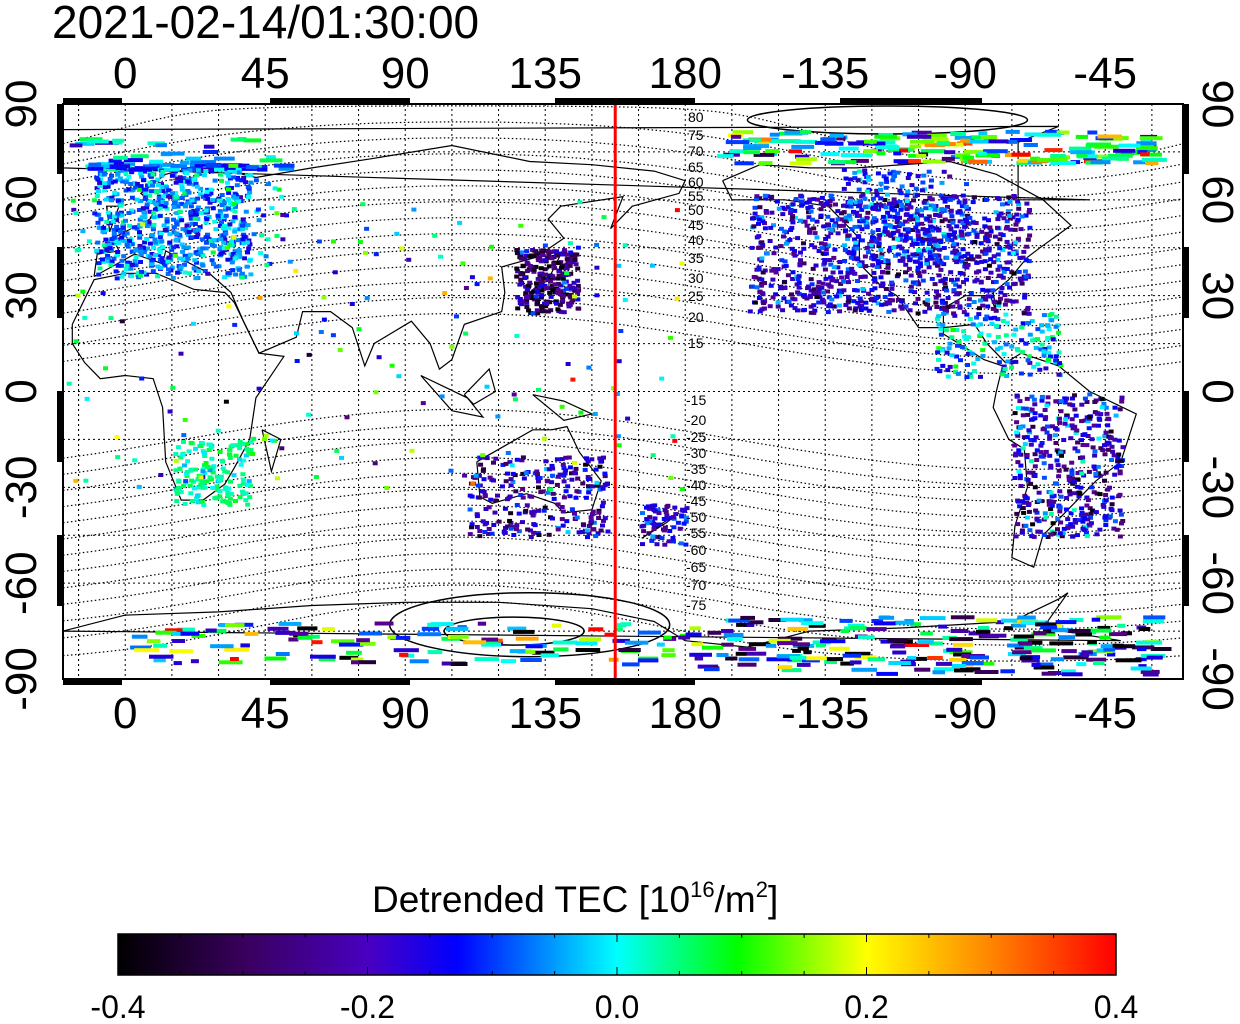 This screenshot has height=1024, width=1240. Describe the element at coordinates (623, 455) in the screenshot. I see `mlat-contour` at that location.